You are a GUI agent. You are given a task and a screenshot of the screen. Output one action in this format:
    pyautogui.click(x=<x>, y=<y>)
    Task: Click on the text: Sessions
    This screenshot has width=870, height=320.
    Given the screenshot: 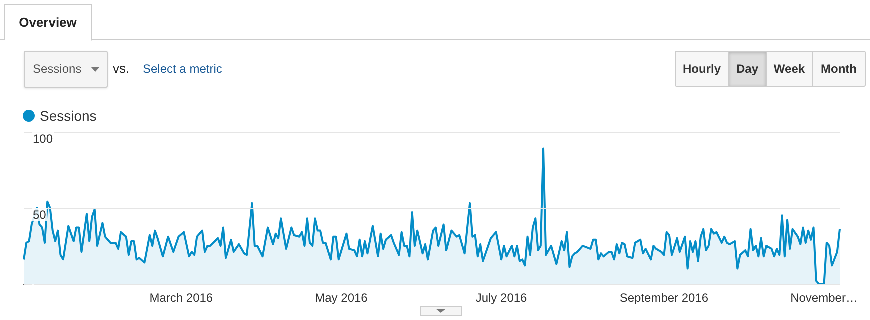 What is the action you would take?
    pyautogui.click(x=57, y=69)
    